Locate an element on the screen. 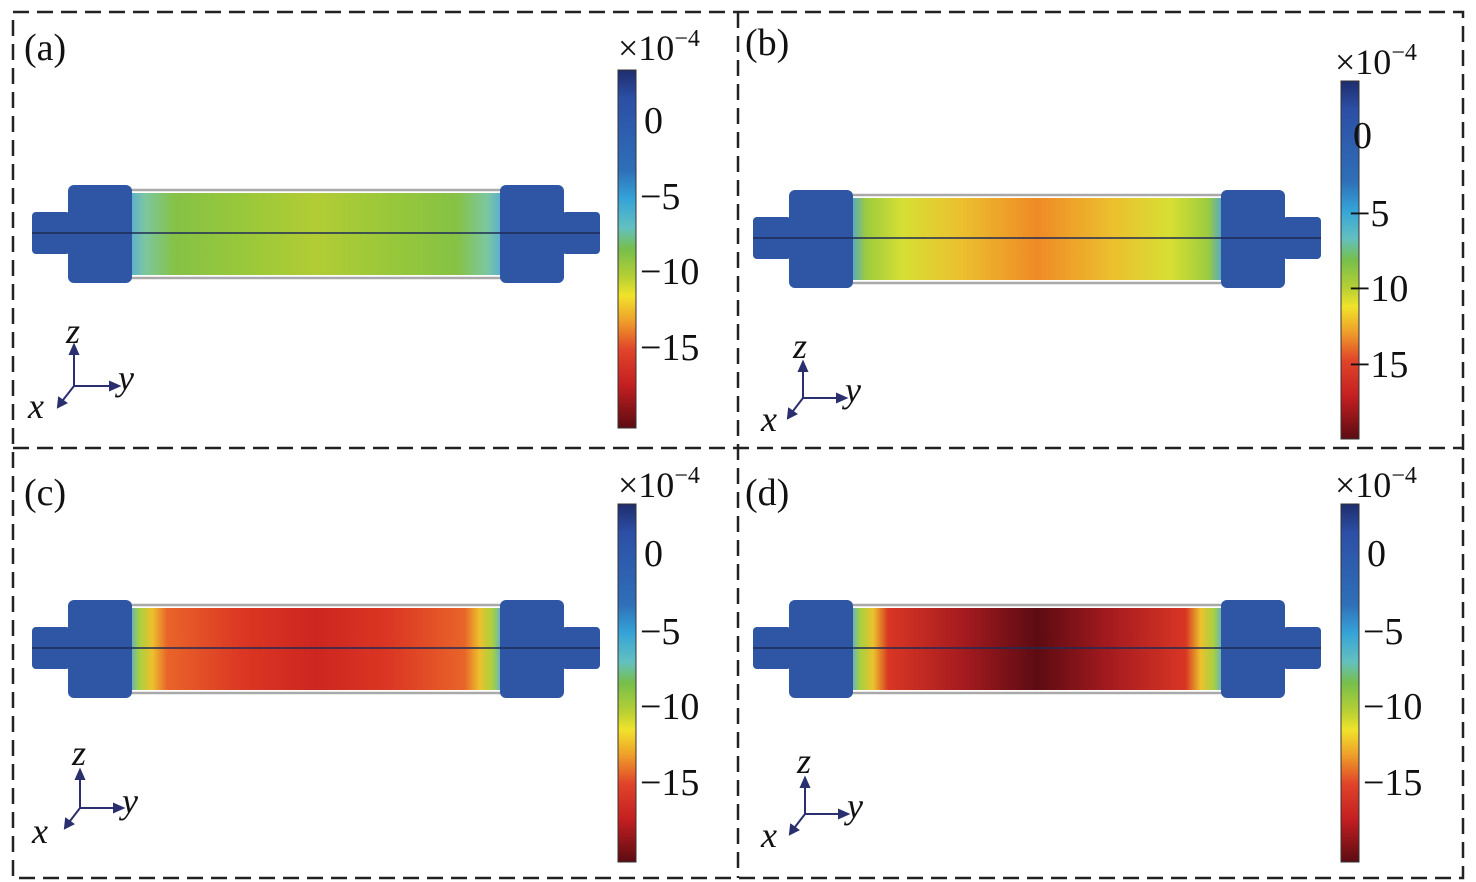  panel-label: (c) is located at coordinates (45, 493).